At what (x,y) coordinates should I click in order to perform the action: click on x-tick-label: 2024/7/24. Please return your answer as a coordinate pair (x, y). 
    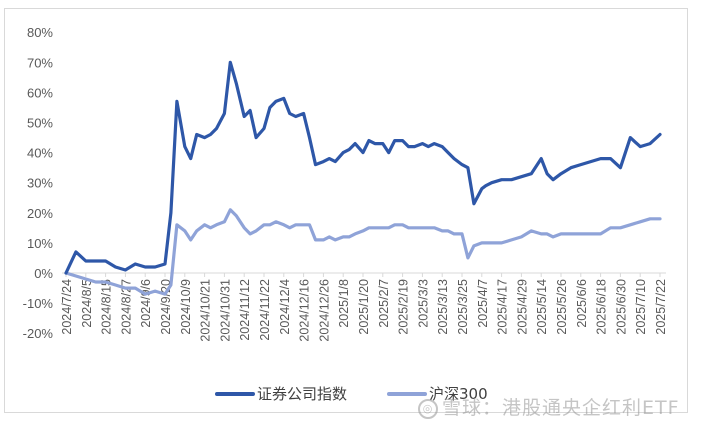
    Looking at the image, I should click on (67, 307).